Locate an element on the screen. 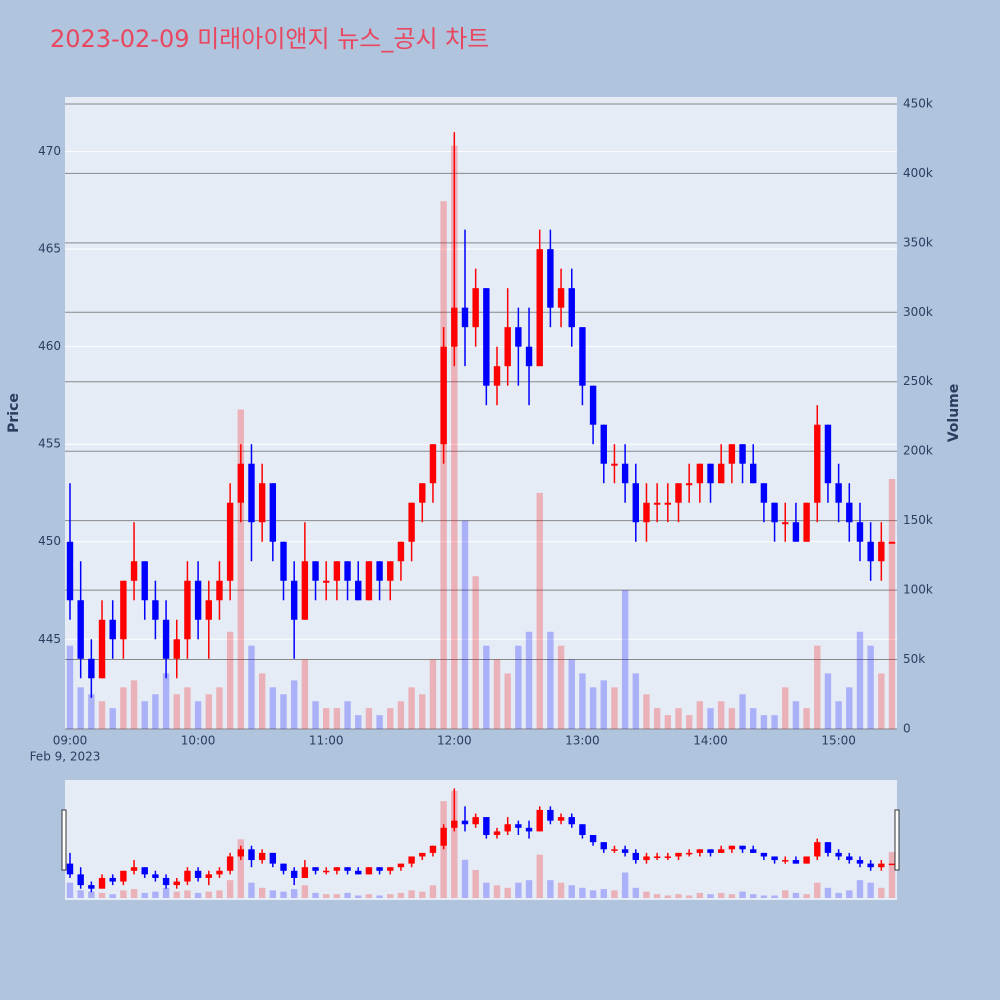  y-tick-label: 445 is located at coordinates (49, 639).